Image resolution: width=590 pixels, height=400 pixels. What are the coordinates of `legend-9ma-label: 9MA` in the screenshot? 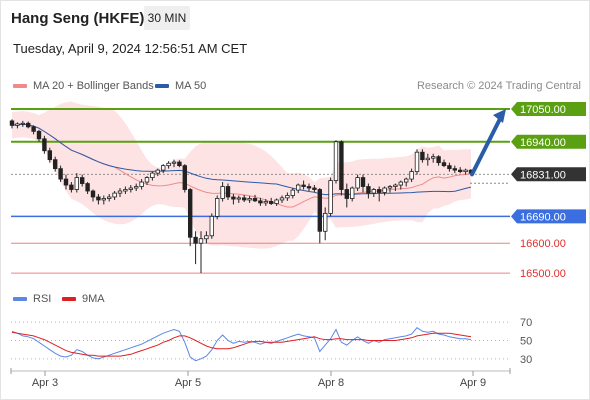 It's located at (93, 299).